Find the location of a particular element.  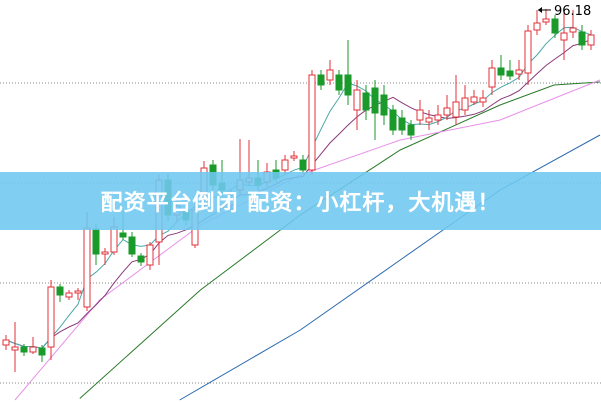

max-price-label: 96.18 is located at coordinates (572, 11).